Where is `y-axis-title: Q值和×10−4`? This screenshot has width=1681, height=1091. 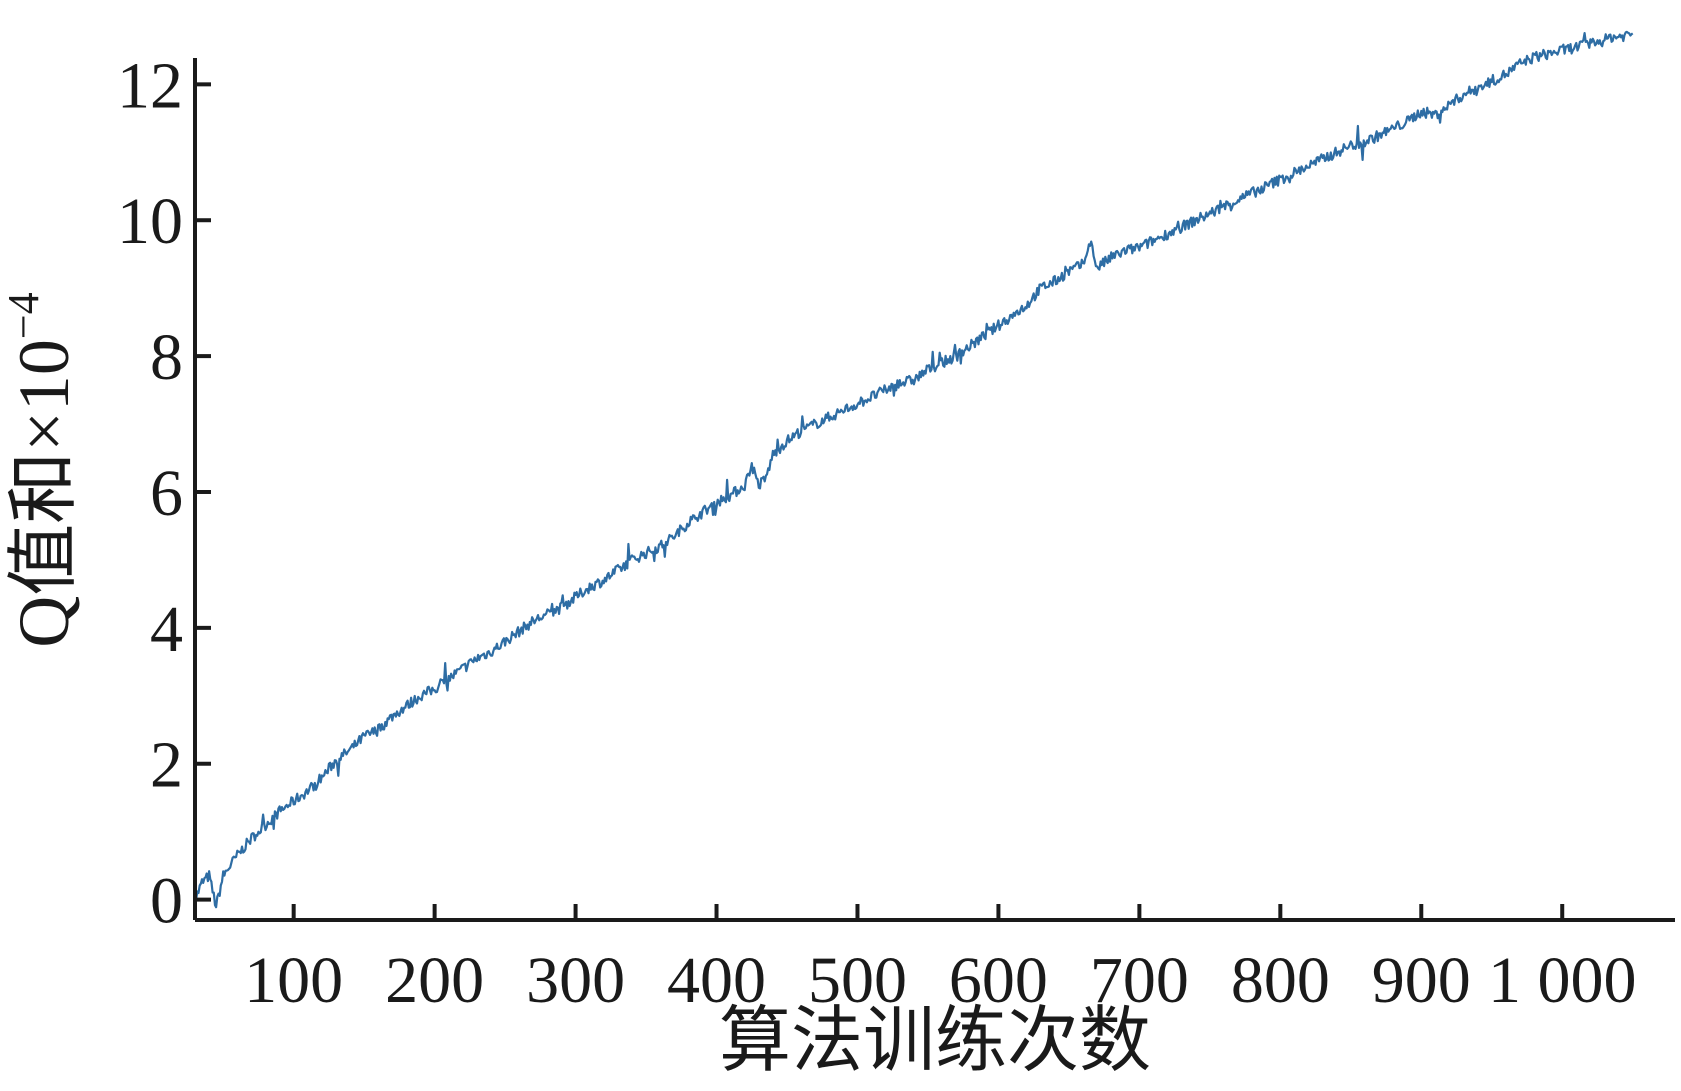
y-axis-title: Q值和×10−4 is located at coordinates (42, 469).